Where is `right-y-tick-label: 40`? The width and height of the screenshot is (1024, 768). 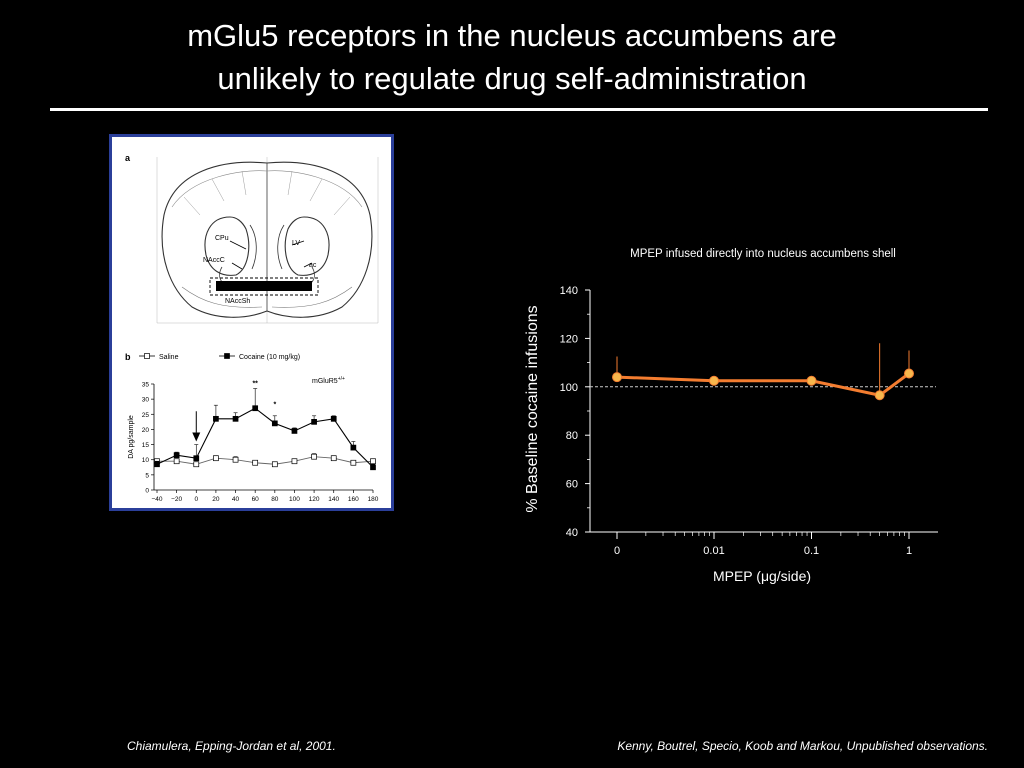
right-y-tick-label: 40 is located at coordinates (572, 533).